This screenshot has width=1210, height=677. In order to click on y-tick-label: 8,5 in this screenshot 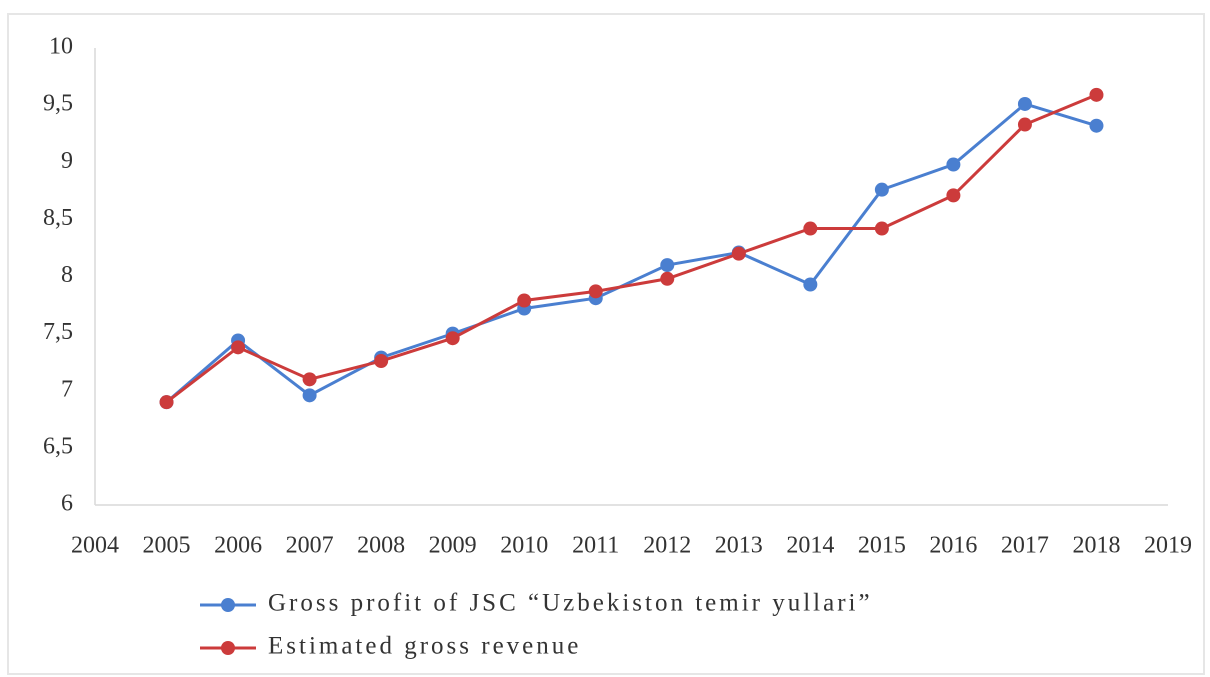, I will do `click(58, 218)`.